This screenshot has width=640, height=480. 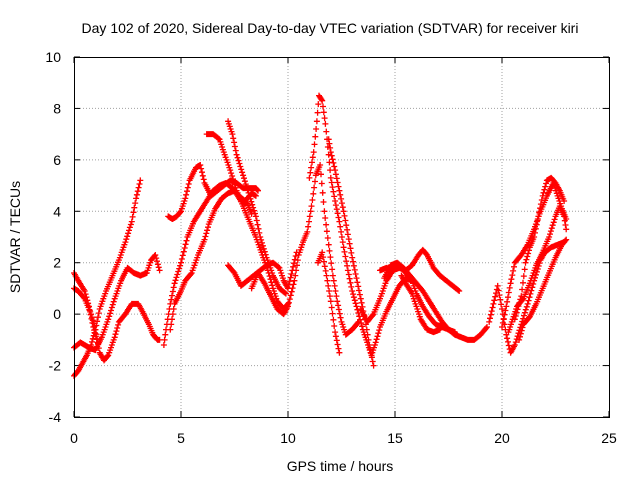 What do you see at coordinates (57, 160) in the screenshot?
I see `y-tick-label: 6` at bounding box center [57, 160].